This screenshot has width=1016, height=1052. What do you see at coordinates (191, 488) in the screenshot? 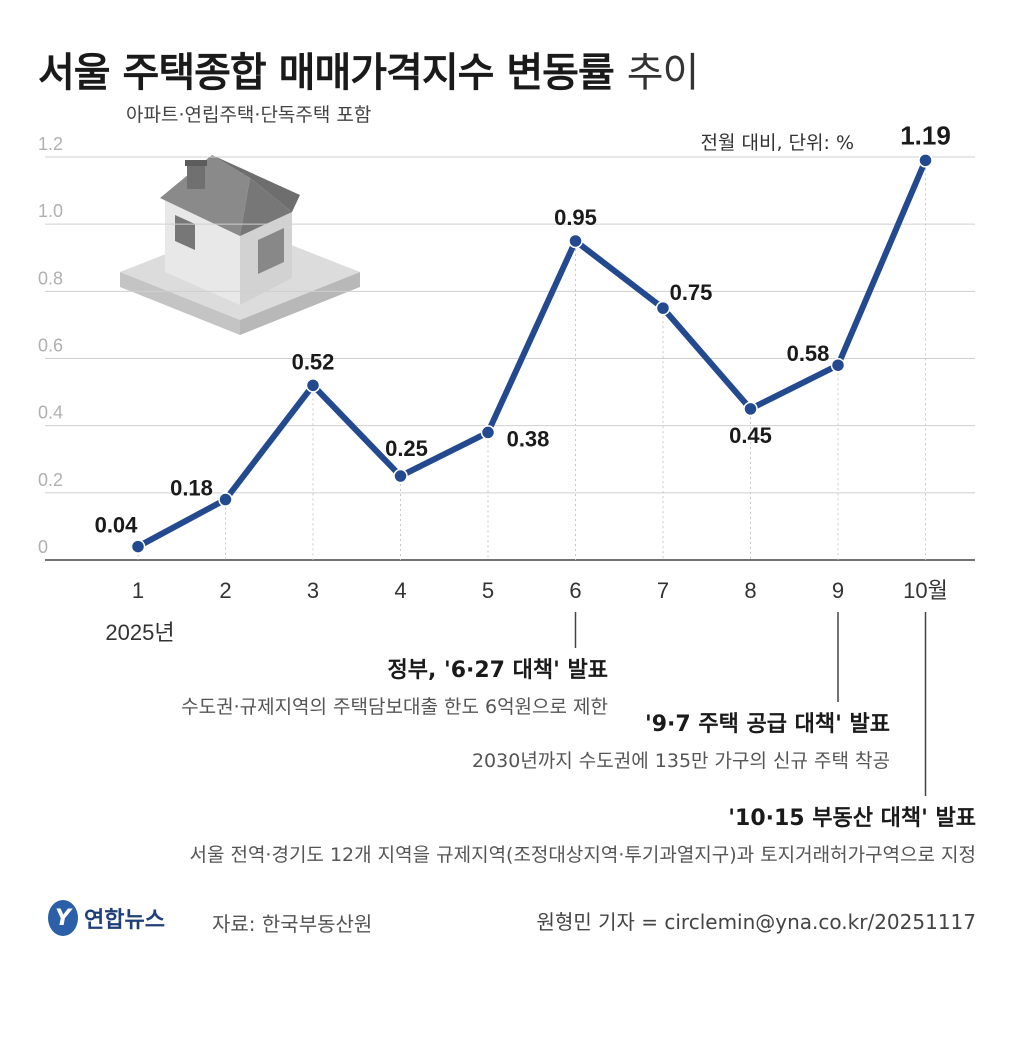
I see `data-label: 0.18` at bounding box center [191, 488].